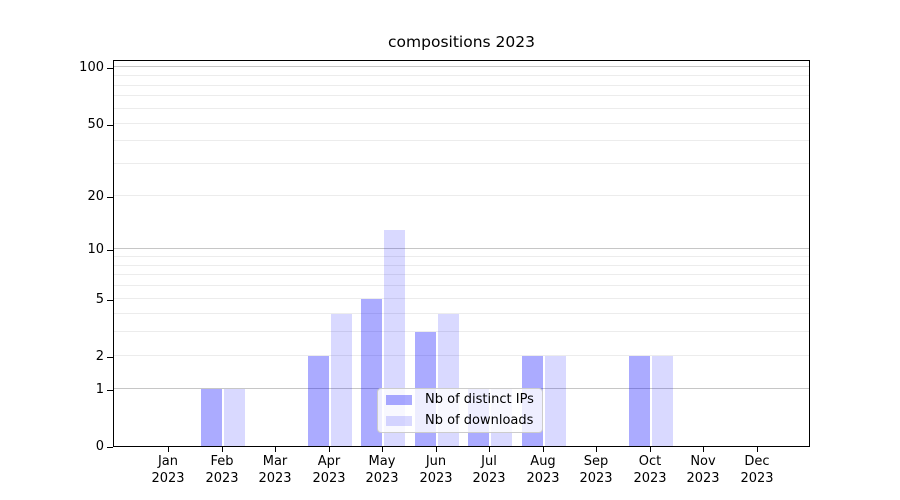 The height and width of the screenshot is (500, 900). Describe the element at coordinates (555, 401) in the screenshot. I see `bar-nb-of-downloads-aug` at that location.